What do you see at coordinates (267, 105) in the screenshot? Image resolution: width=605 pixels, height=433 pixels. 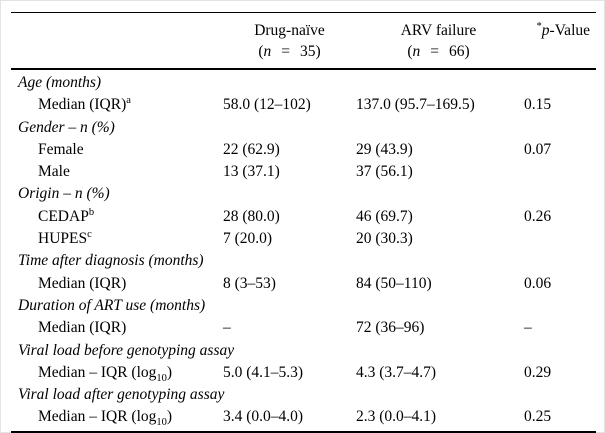 I see `cell-drug-naive: 58.0 (12–102)` at bounding box center [267, 105].